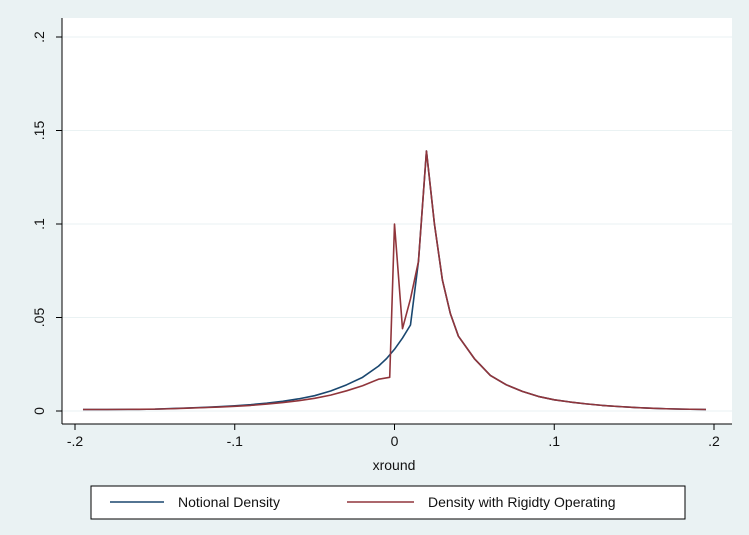 The width and height of the screenshot is (749, 535). I want to click on x-axis-title: xround, so click(394, 465).